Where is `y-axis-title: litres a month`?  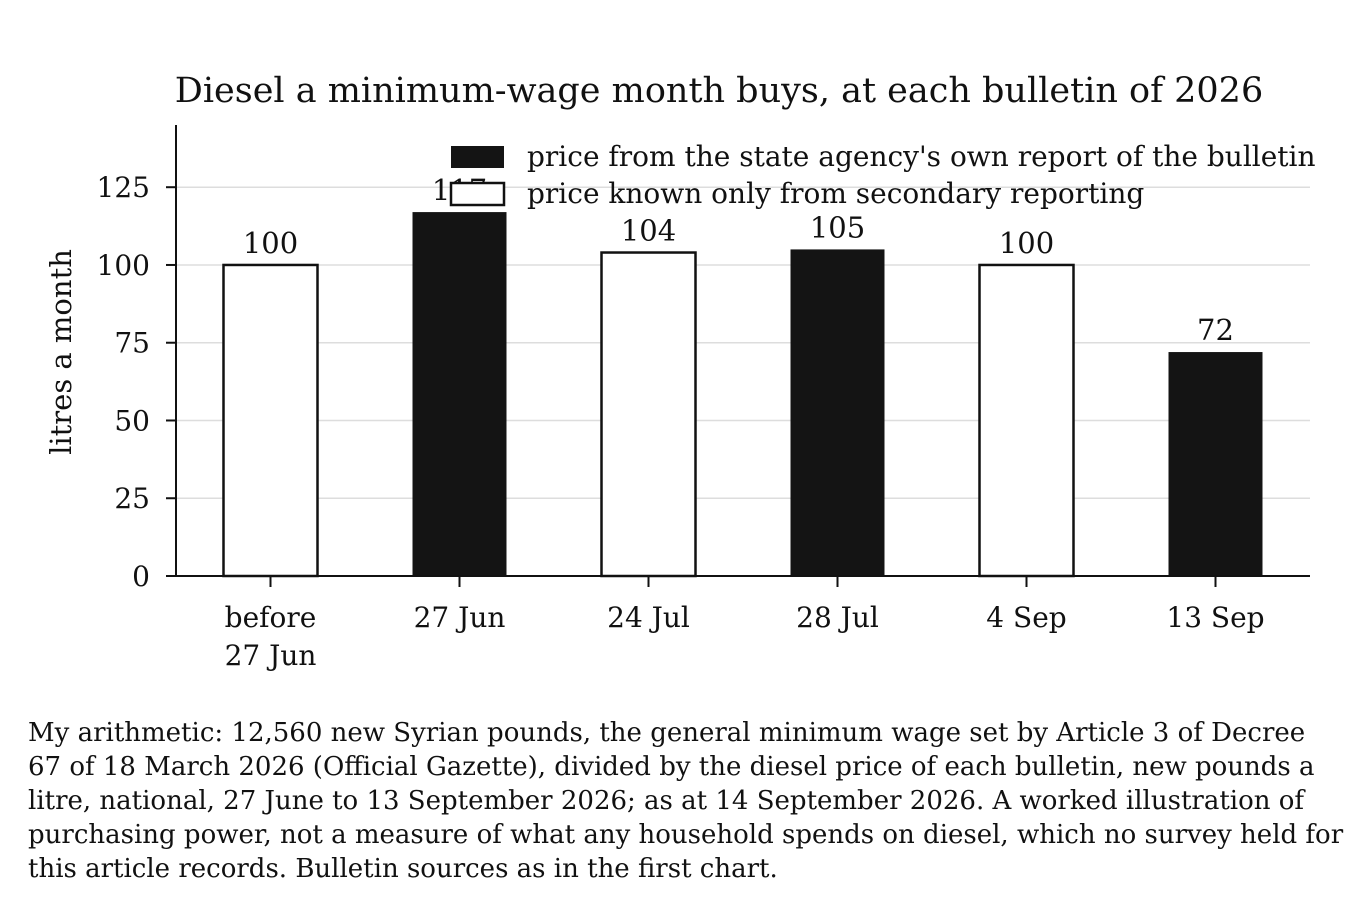 y-axis-title: litres a month is located at coordinates (61, 352).